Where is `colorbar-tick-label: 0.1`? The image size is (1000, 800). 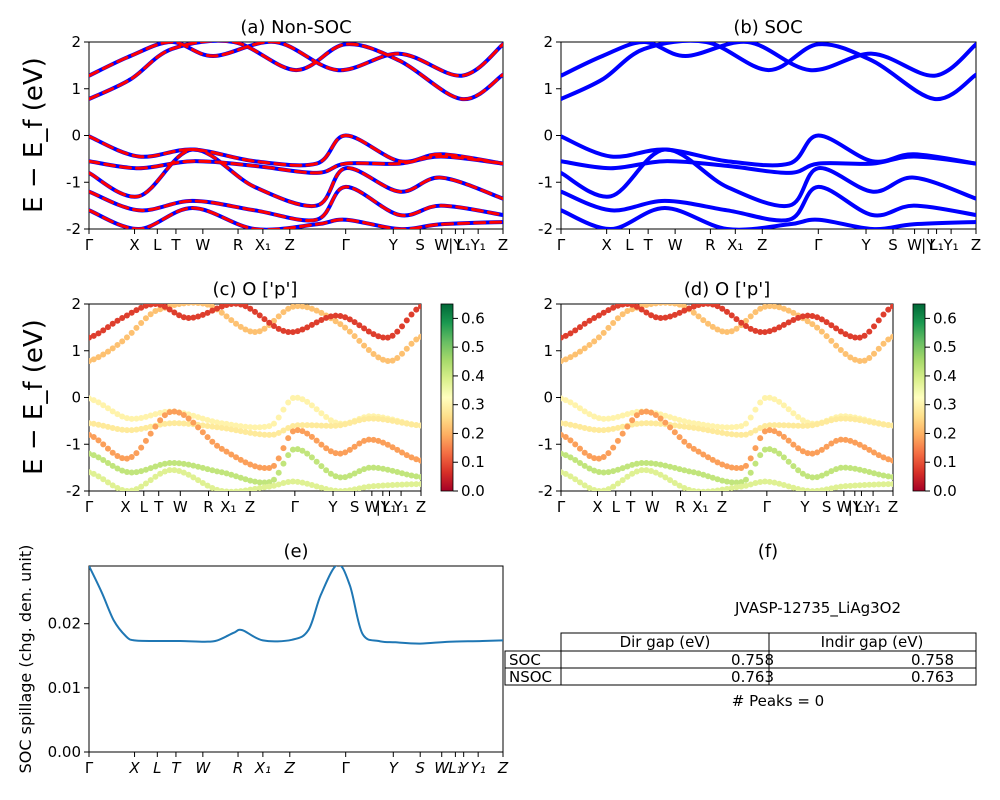
colorbar-tick-label: 0.1 is located at coordinates (473, 462).